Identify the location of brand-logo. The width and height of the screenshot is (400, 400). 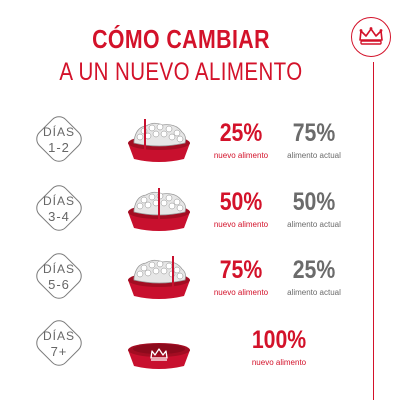
(371, 37).